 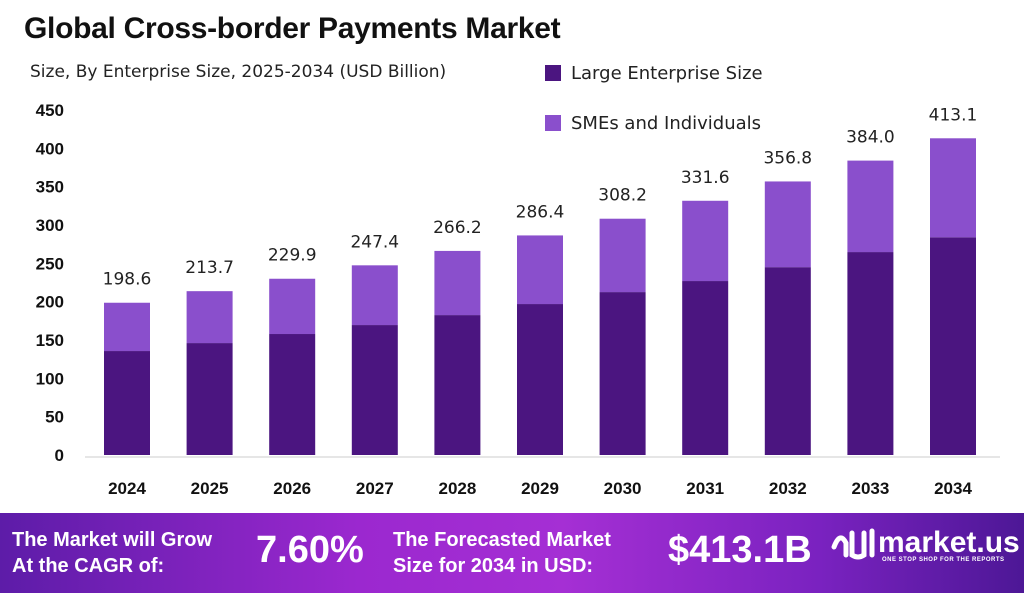 I want to click on logo-icon, so click(x=853, y=544).